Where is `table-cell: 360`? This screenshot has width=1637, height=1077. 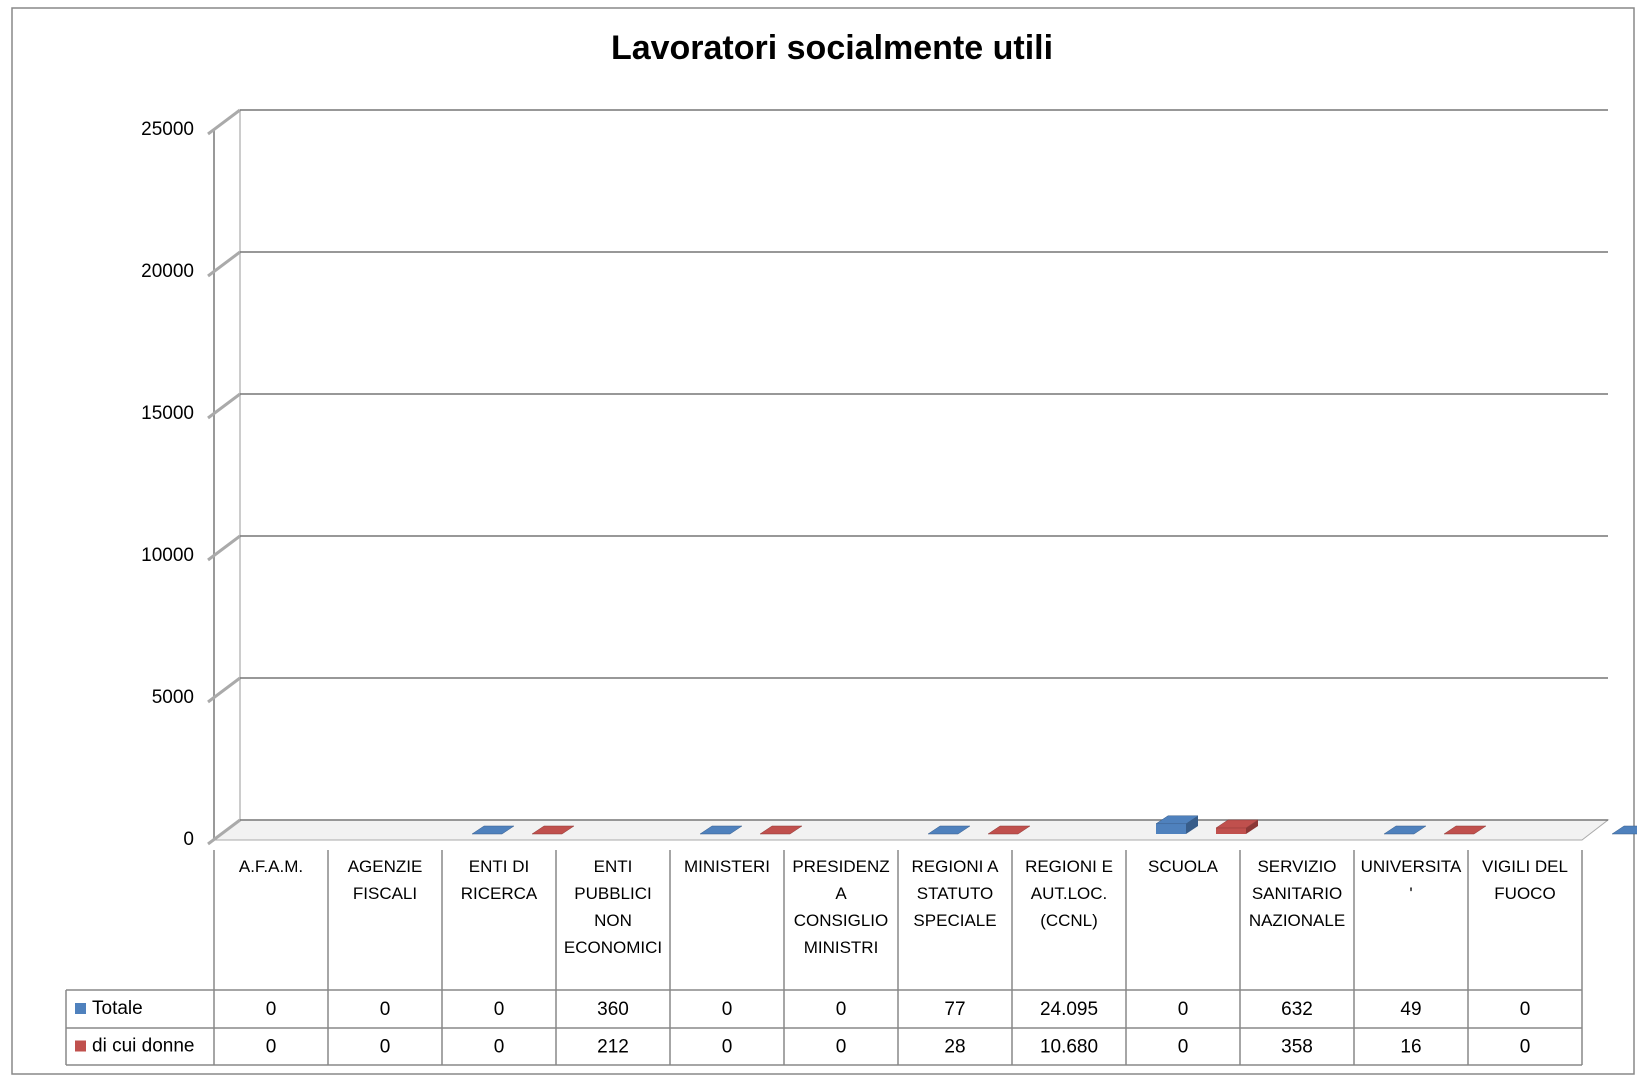
table-cell: 360 is located at coordinates (613, 1009).